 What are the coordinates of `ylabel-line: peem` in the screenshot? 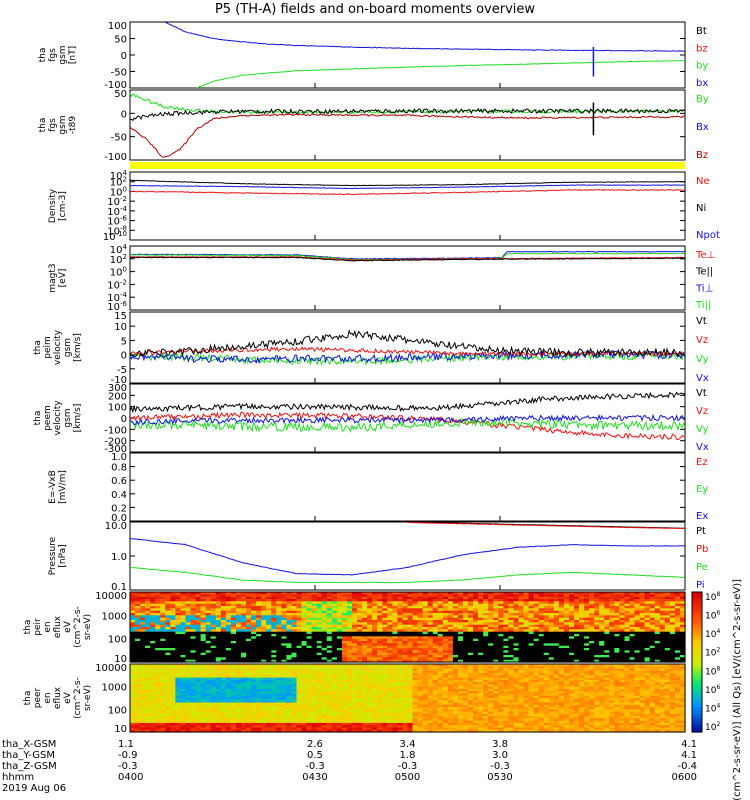 It's located at (48, 418).